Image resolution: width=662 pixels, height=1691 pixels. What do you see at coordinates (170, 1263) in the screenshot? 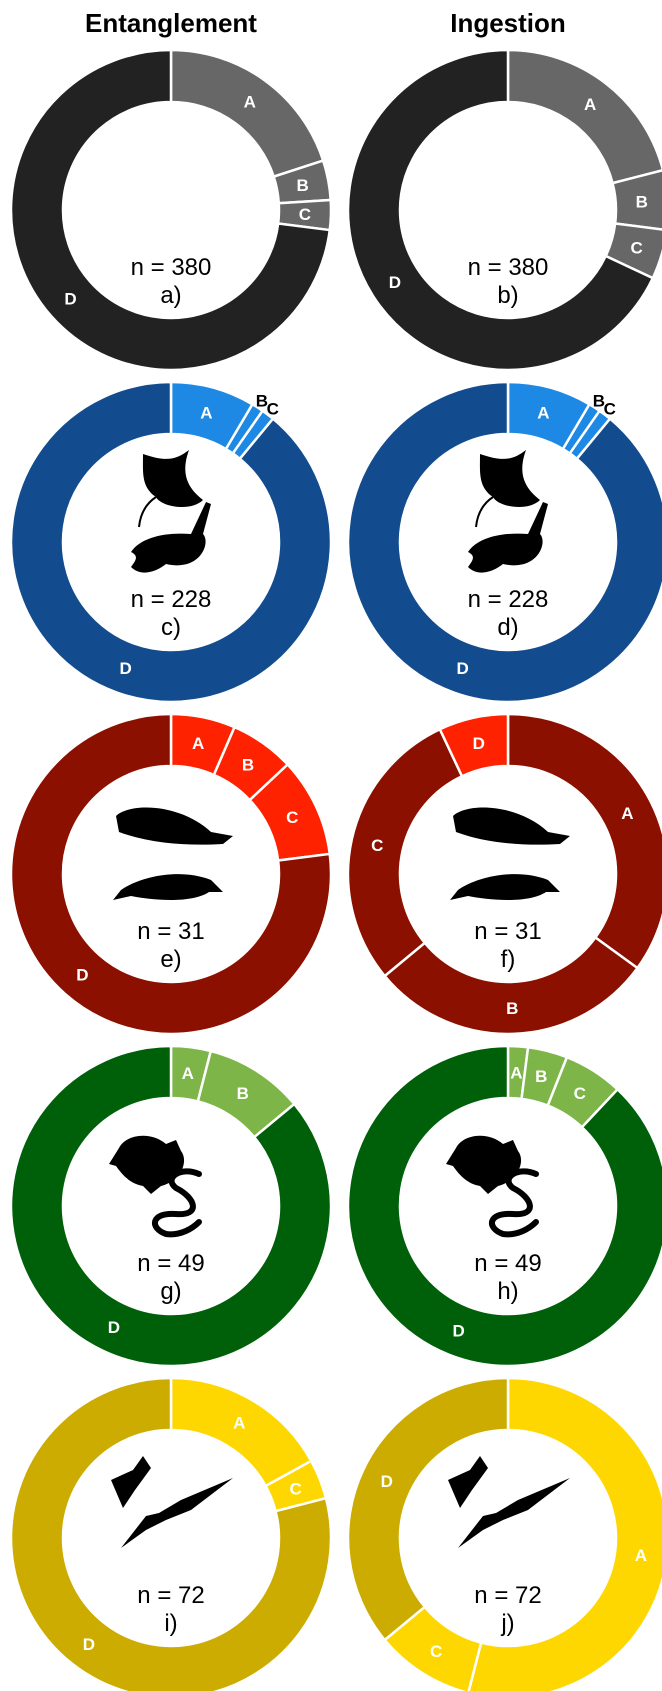
I see `sample-size-label-g: n = 49` at bounding box center [170, 1263].